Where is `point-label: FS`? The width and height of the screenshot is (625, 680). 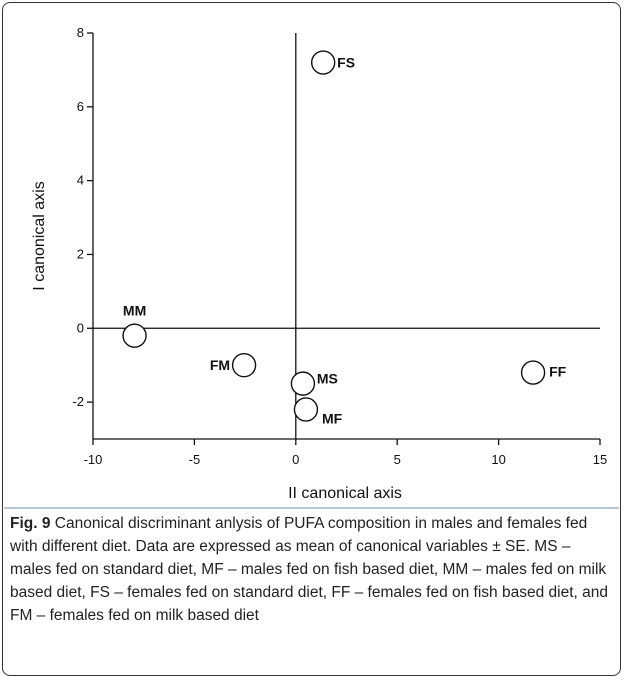 point-label: FS is located at coordinates (346, 63).